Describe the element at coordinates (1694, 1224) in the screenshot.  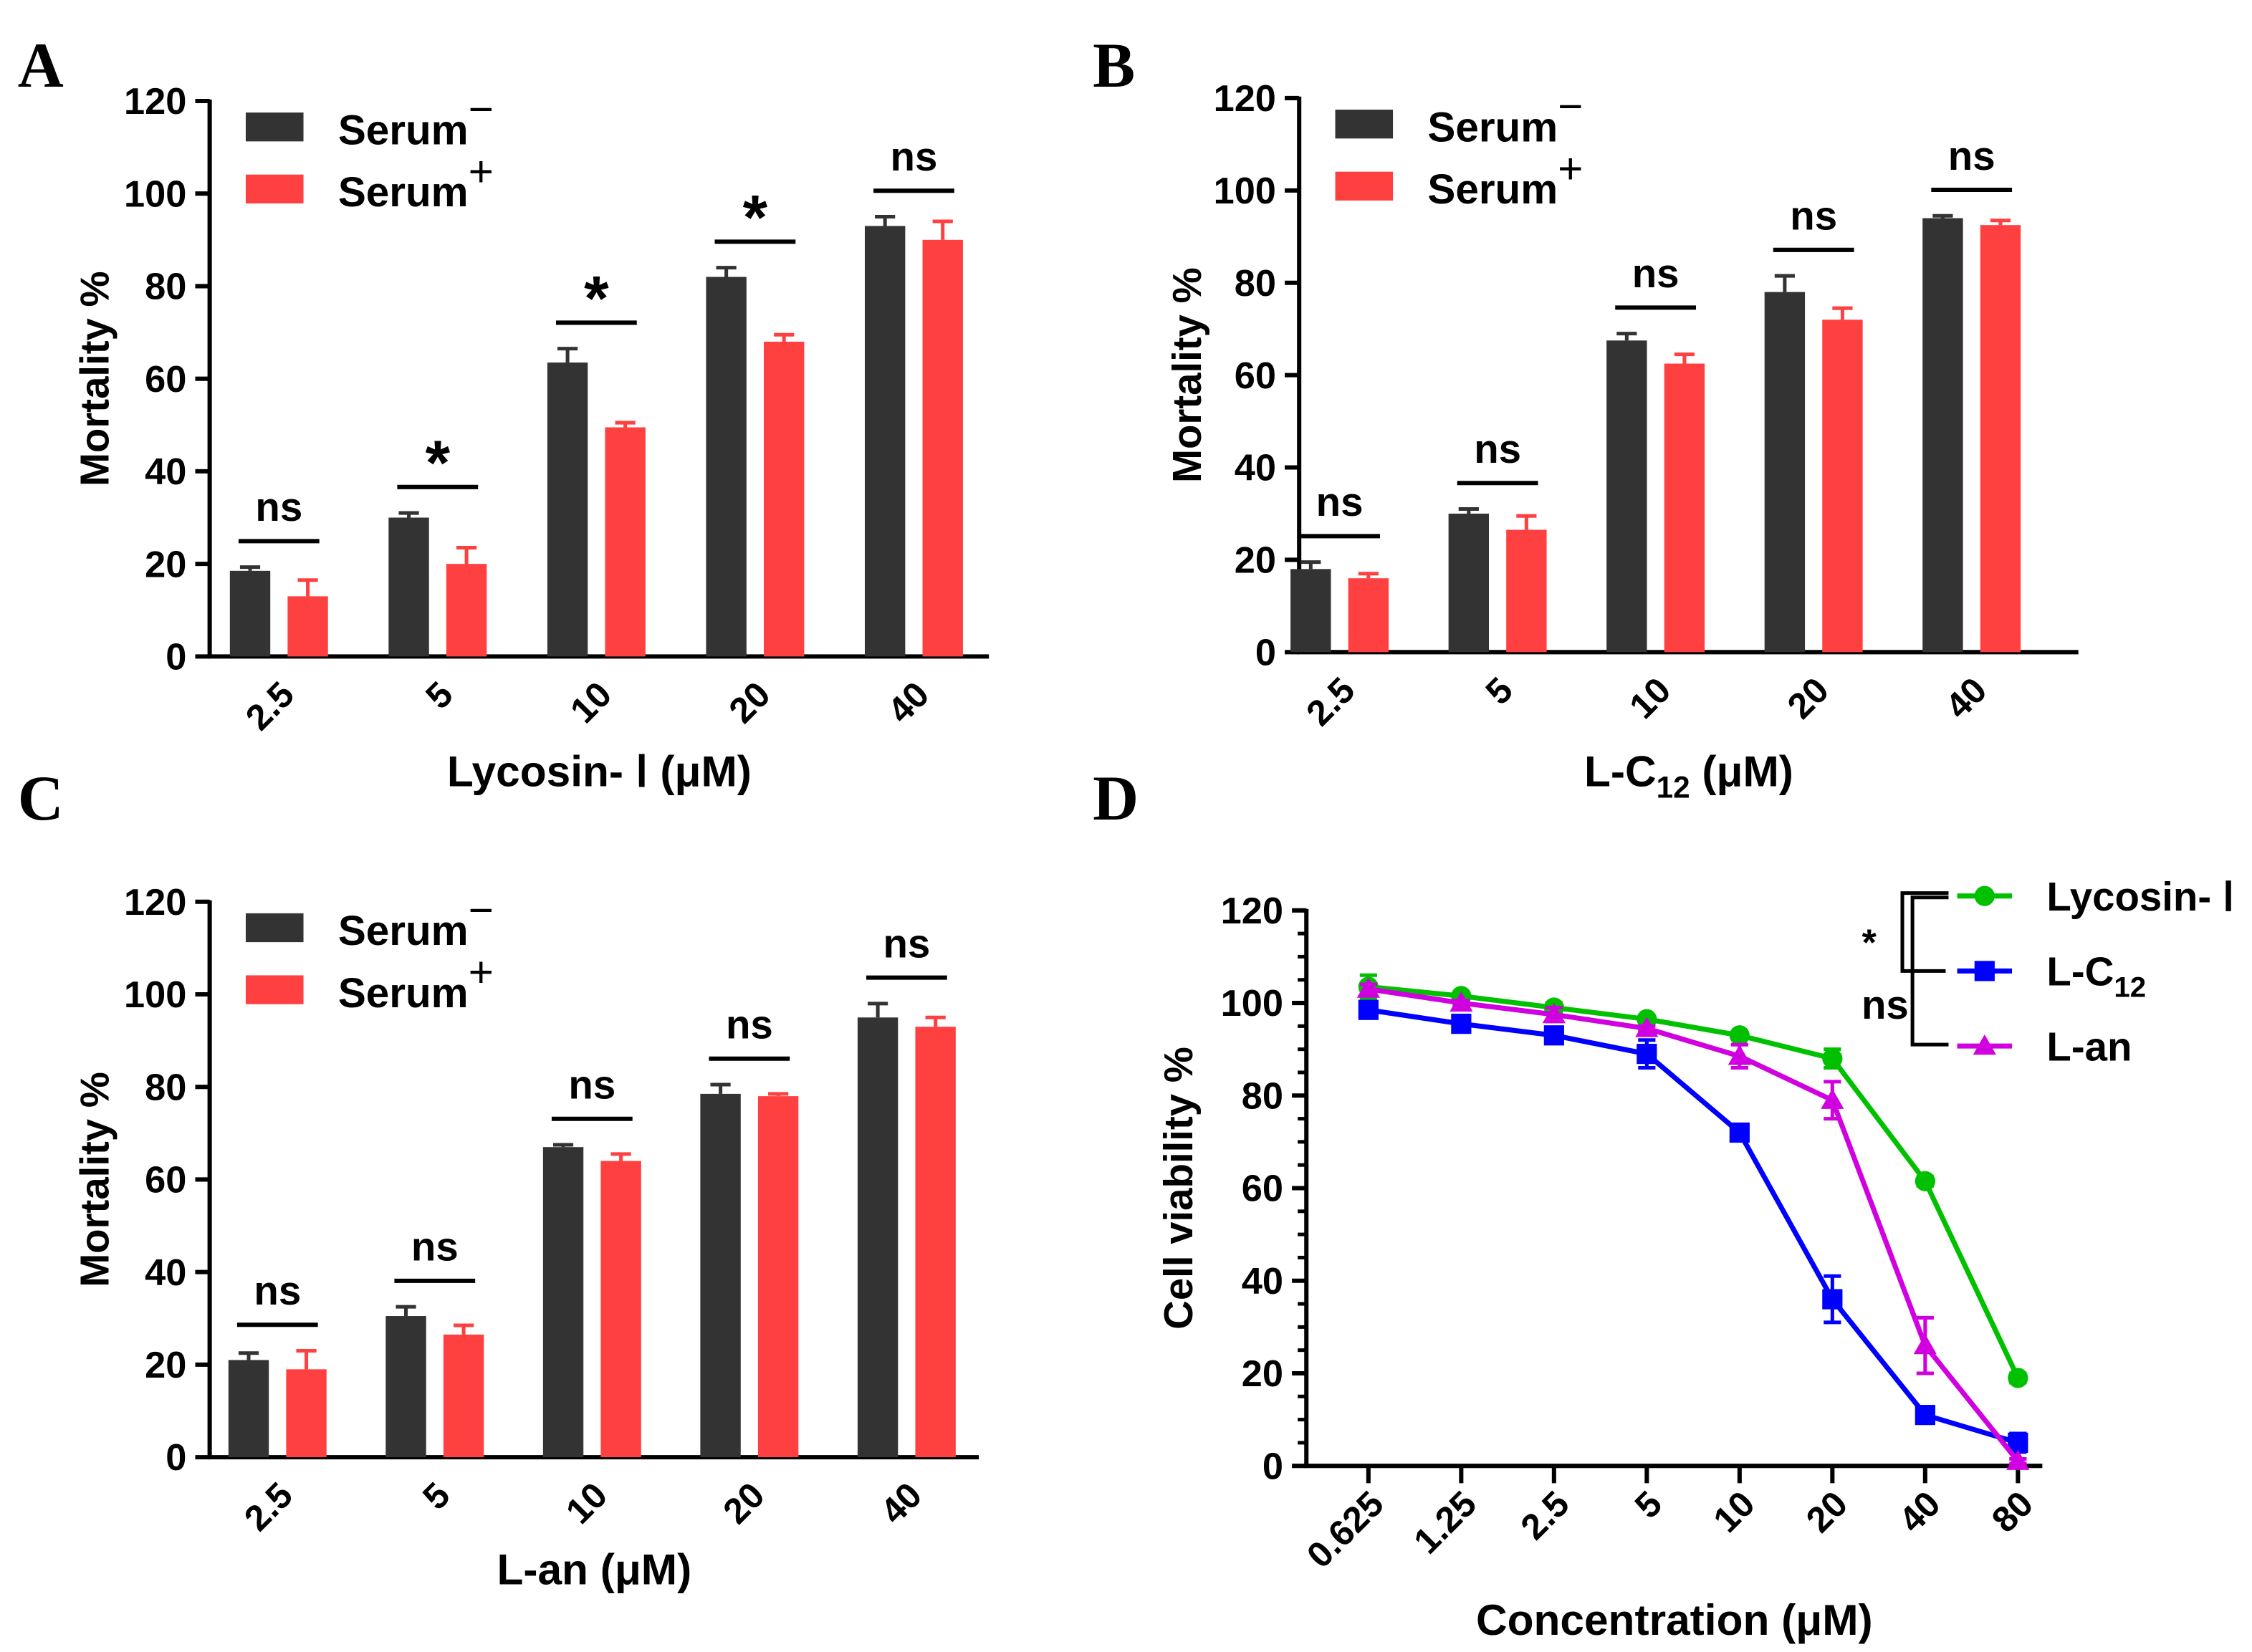
I see `series-line` at that location.